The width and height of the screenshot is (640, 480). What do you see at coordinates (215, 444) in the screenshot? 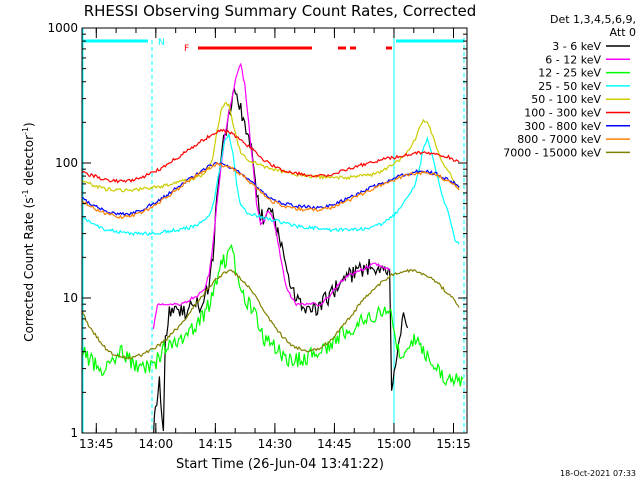
I see `x-tick-label: 14:15` at bounding box center [215, 444].